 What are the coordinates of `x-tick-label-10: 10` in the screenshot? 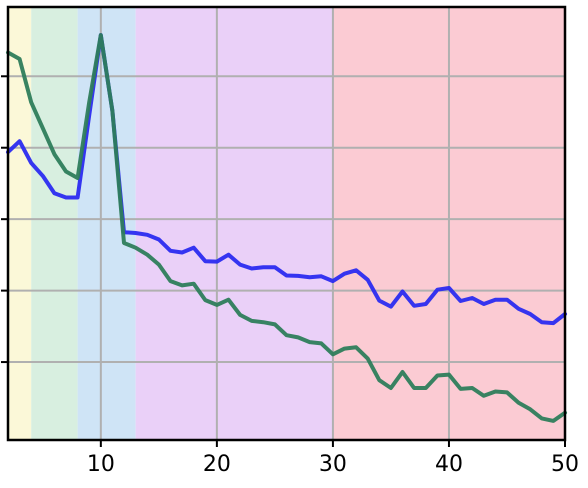 It's located at (101, 464).